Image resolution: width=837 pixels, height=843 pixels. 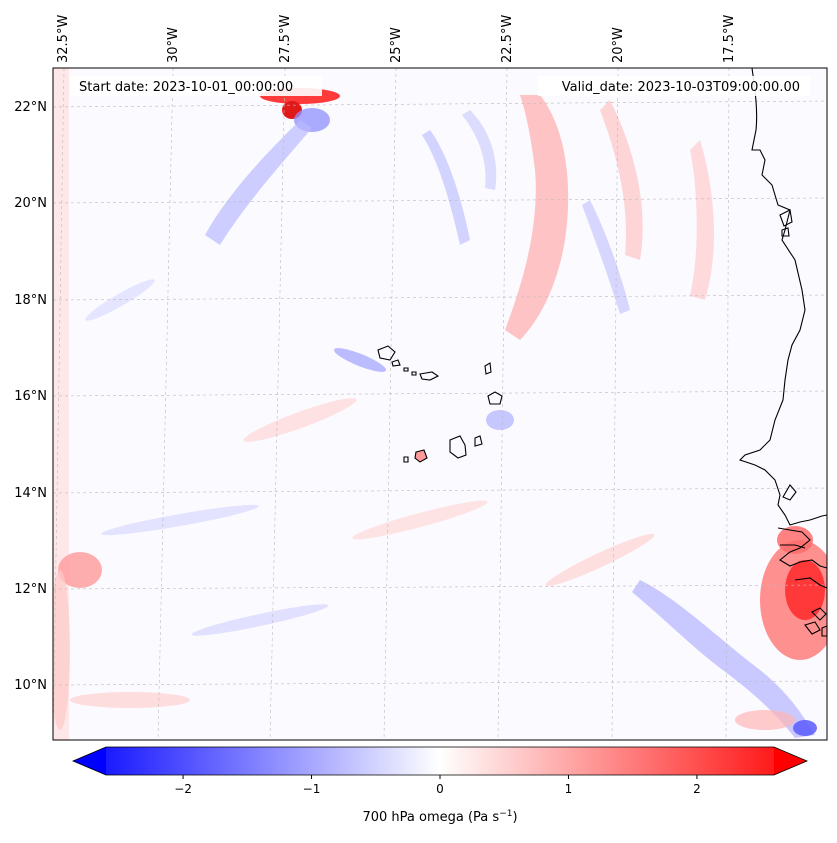 What do you see at coordinates (793, 546) in the screenshot?
I see `coast-estuary` at bounding box center [793, 546].